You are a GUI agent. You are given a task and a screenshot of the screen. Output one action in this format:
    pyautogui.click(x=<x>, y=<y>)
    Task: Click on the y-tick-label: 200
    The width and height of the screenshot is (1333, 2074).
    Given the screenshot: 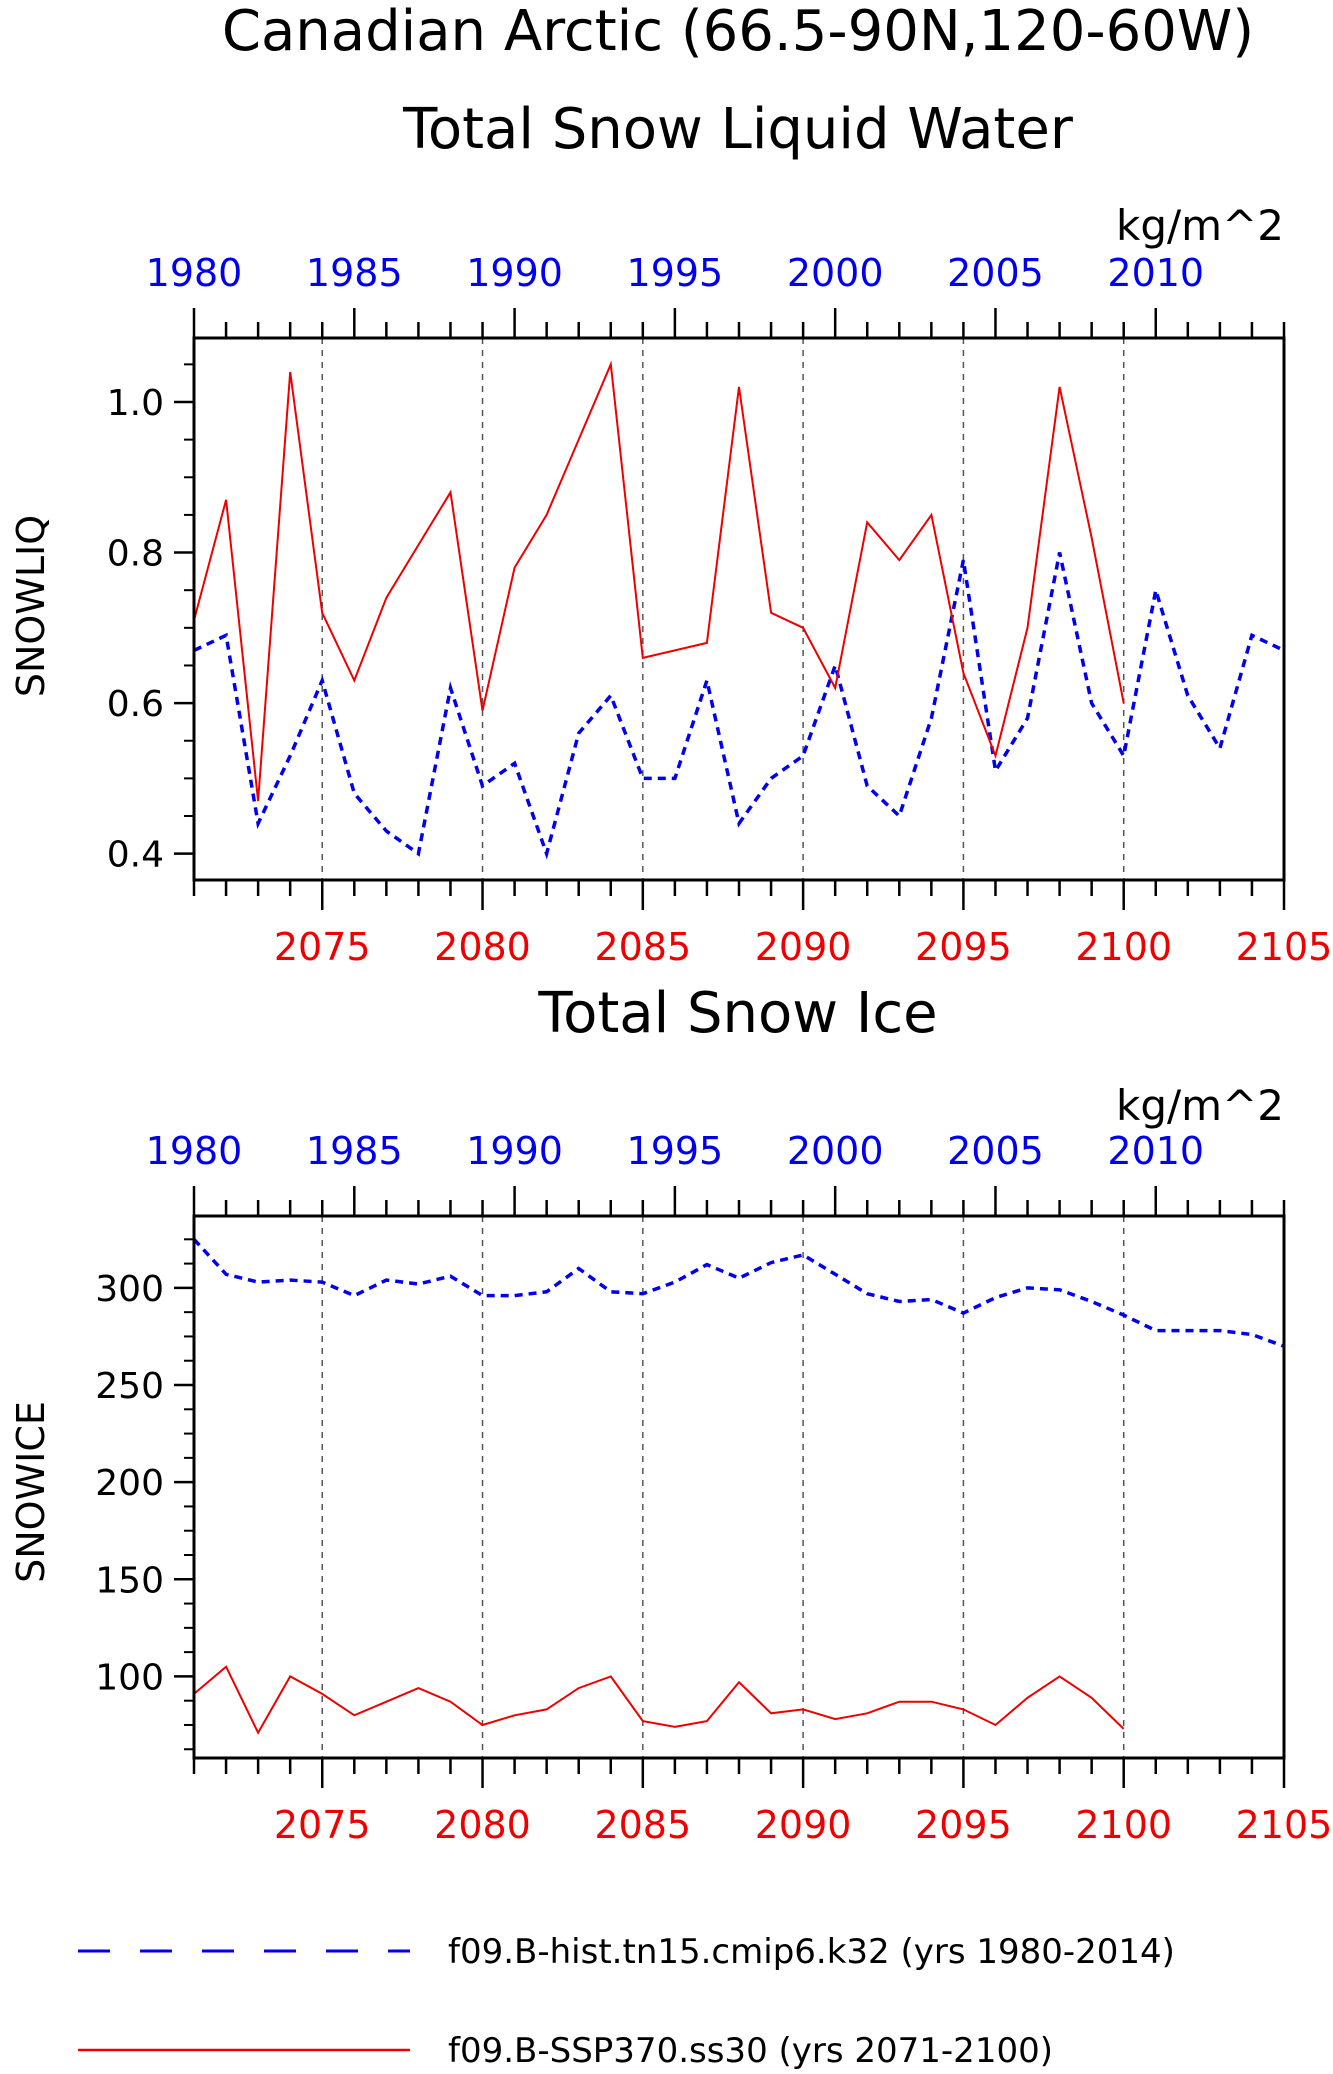 What is the action you would take?
    pyautogui.click(x=129, y=1483)
    